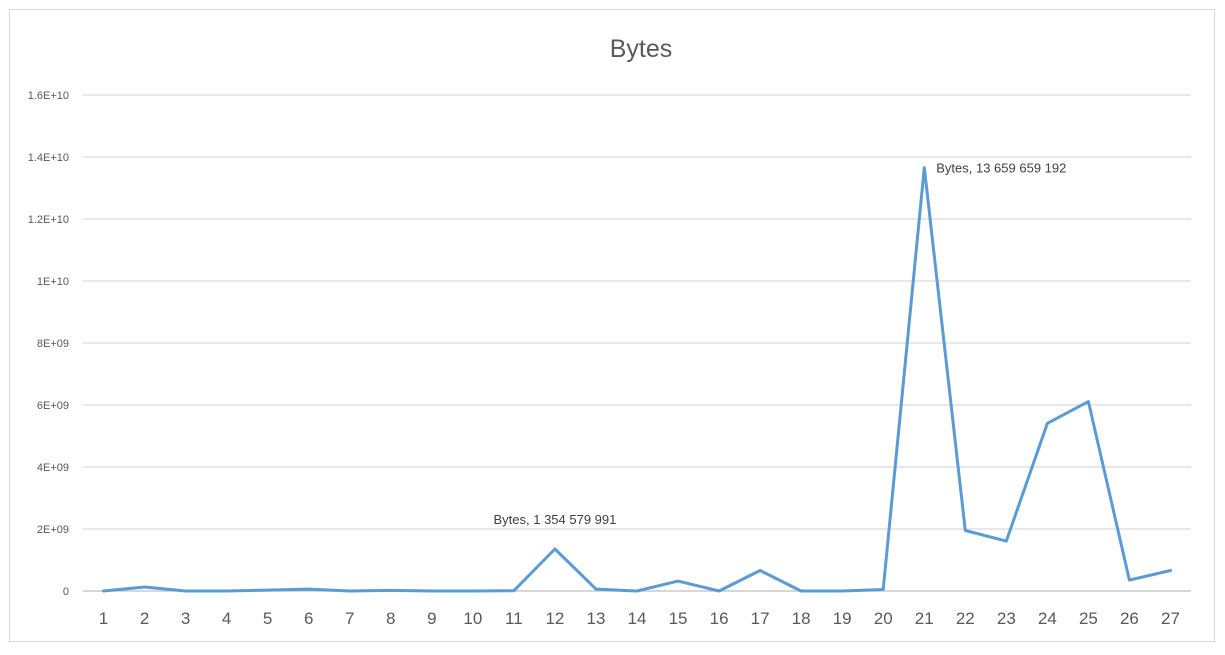 The height and width of the screenshot is (655, 1225). I want to click on x-tick-label: 20, so click(883, 618).